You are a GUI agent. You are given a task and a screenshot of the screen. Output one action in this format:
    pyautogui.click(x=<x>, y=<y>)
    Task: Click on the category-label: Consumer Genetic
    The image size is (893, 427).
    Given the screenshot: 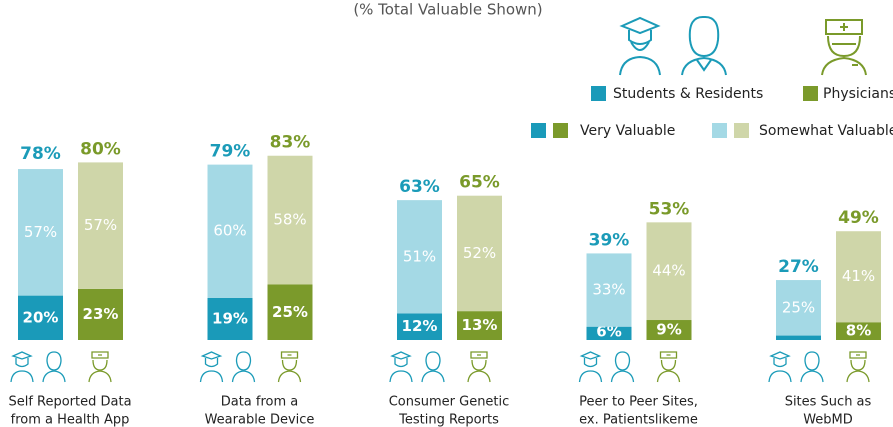 What is the action you would take?
    pyautogui.click(x=449, y=402)
    